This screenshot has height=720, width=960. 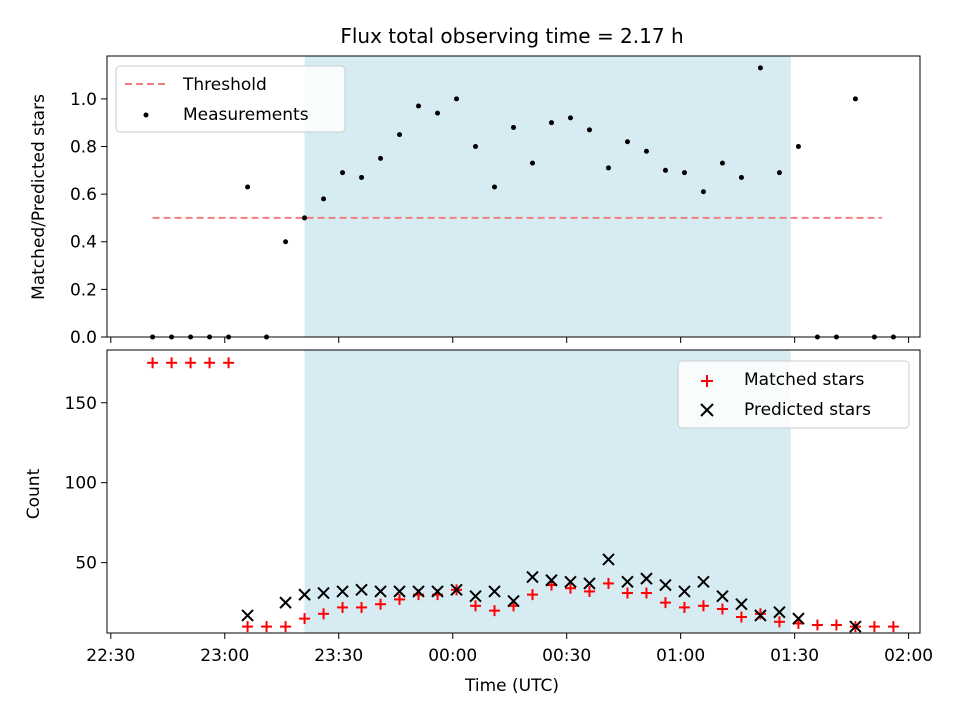 What do you see at coordinates (83, 195) in the screenshot?
I see `y-tick-label: 0.6` at bounding box center [83, 195].